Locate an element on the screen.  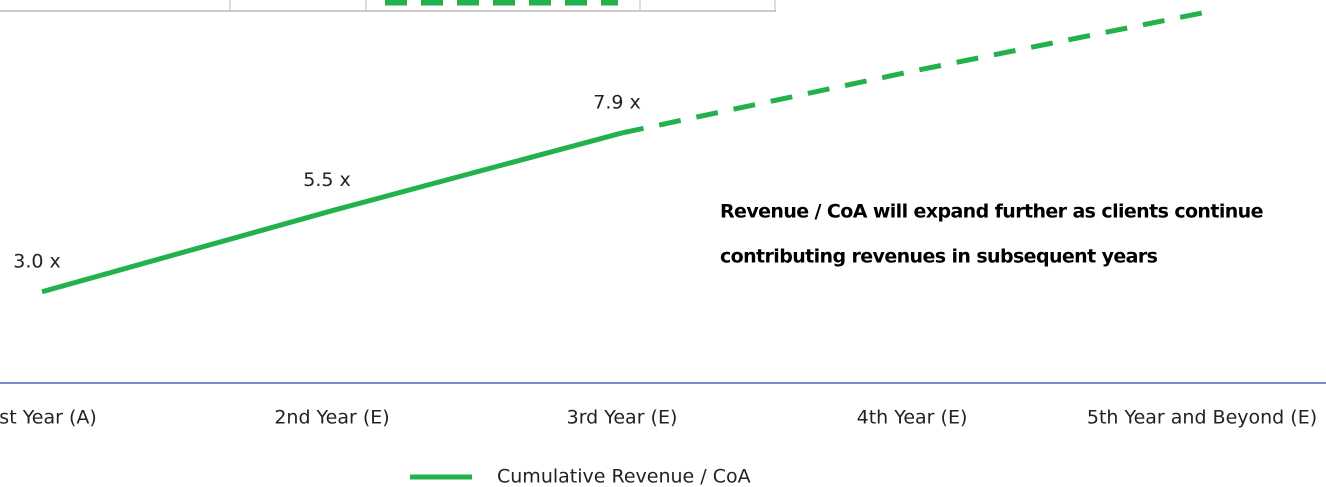
x-tick-label: 3rd Year (E) is located at coordinates (622, 418).